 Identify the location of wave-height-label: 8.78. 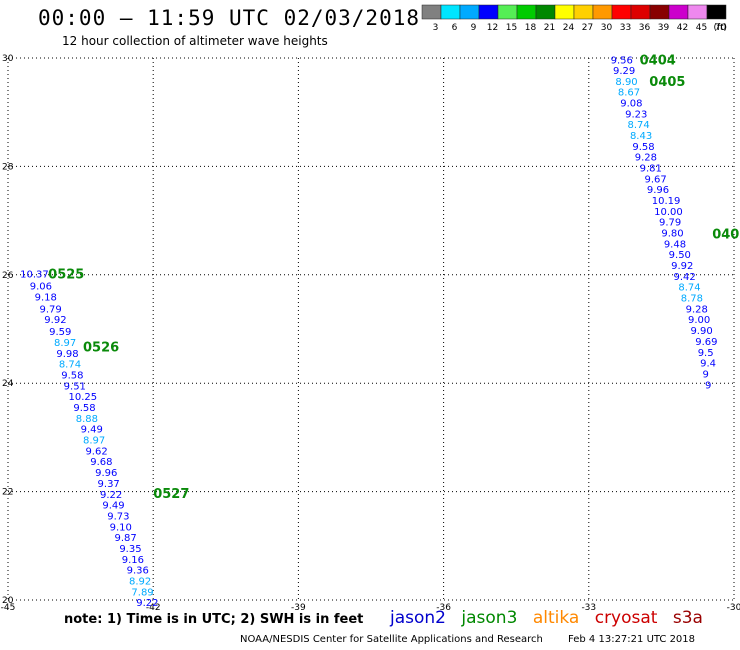
(692, 299).